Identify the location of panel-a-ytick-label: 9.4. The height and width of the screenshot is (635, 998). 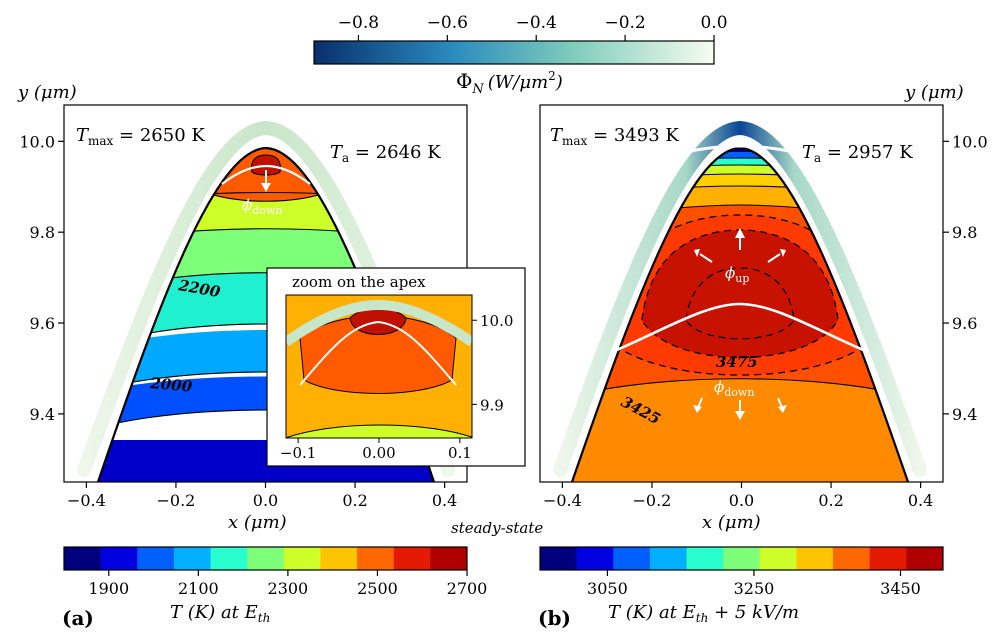
(42, 414).